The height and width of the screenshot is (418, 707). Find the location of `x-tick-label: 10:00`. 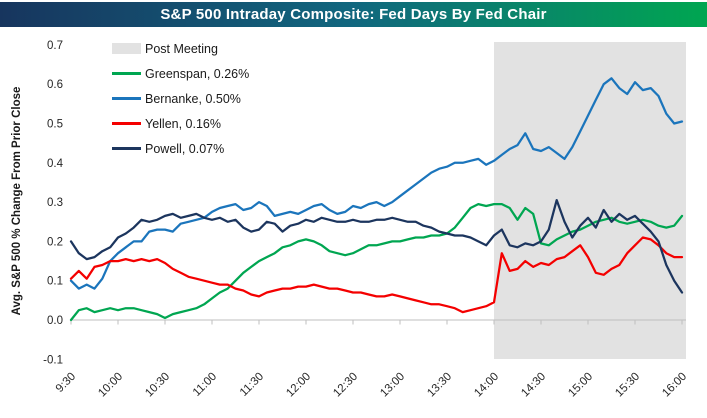

x-tick-label: 10:00 is located at coordinates (110, 385).